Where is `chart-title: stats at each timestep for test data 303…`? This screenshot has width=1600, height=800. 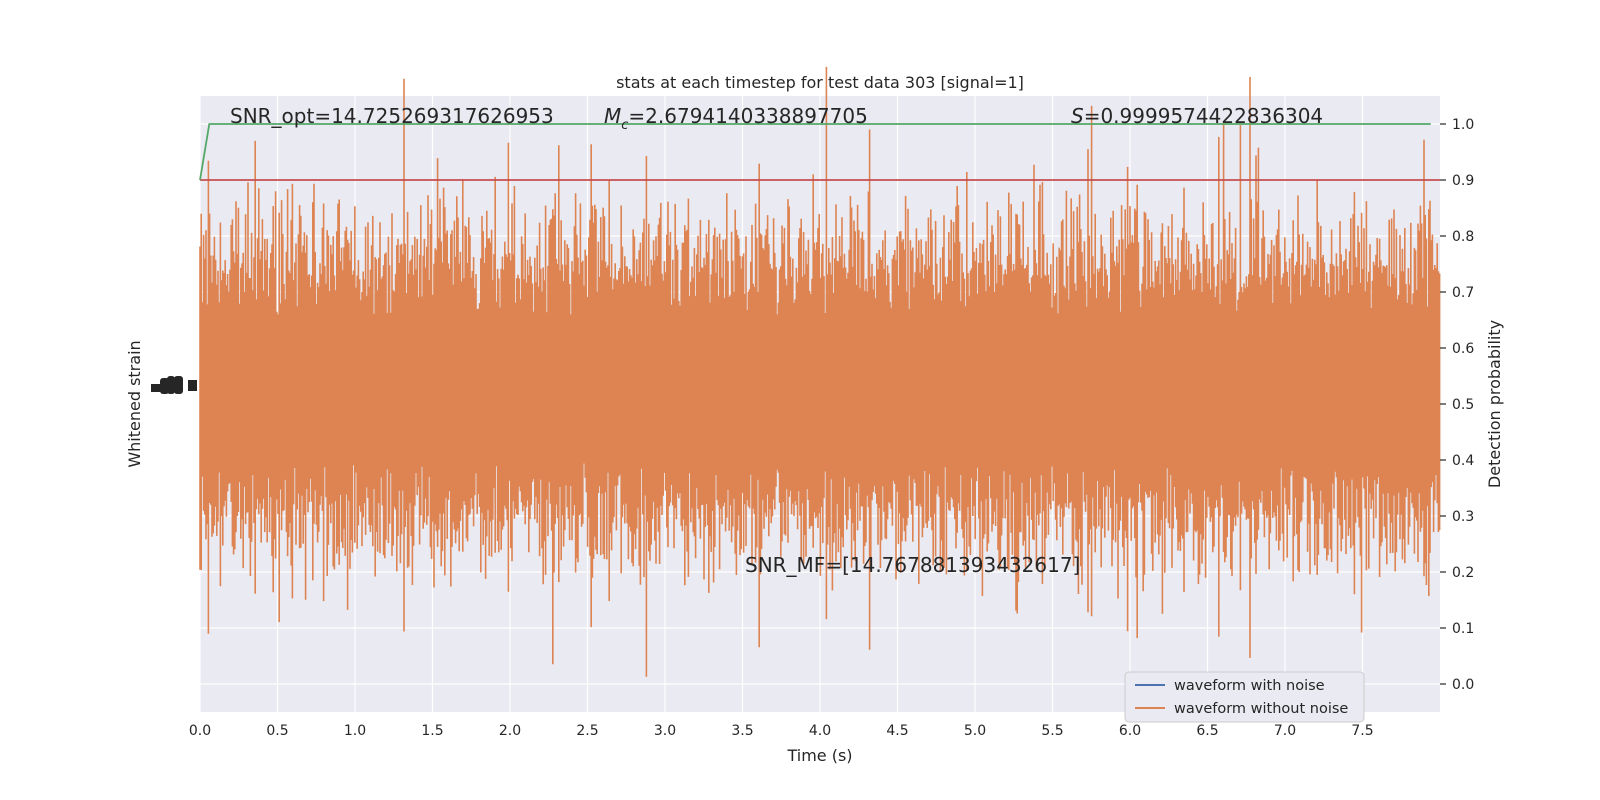
chart-title: stats at each timestep for test data 303… is located at coordinates (820, 82).